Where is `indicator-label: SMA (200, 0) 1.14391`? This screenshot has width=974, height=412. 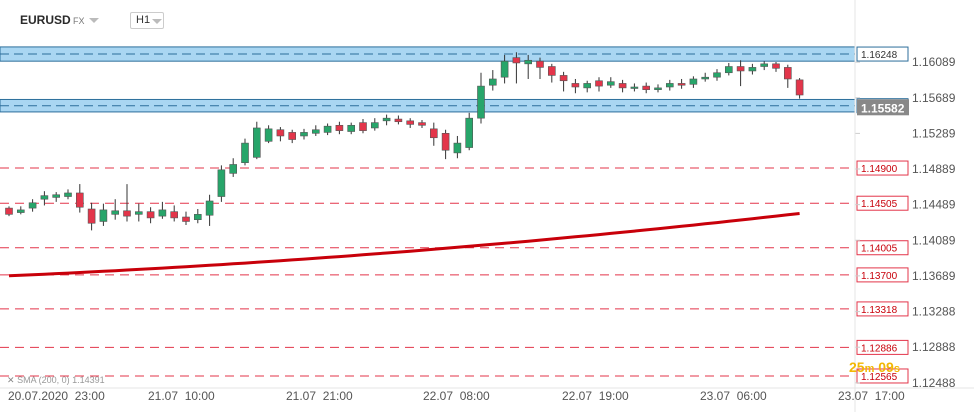
indicator-label: SMA (200, 0) 1.14391 is located at coordinates (61, 380).